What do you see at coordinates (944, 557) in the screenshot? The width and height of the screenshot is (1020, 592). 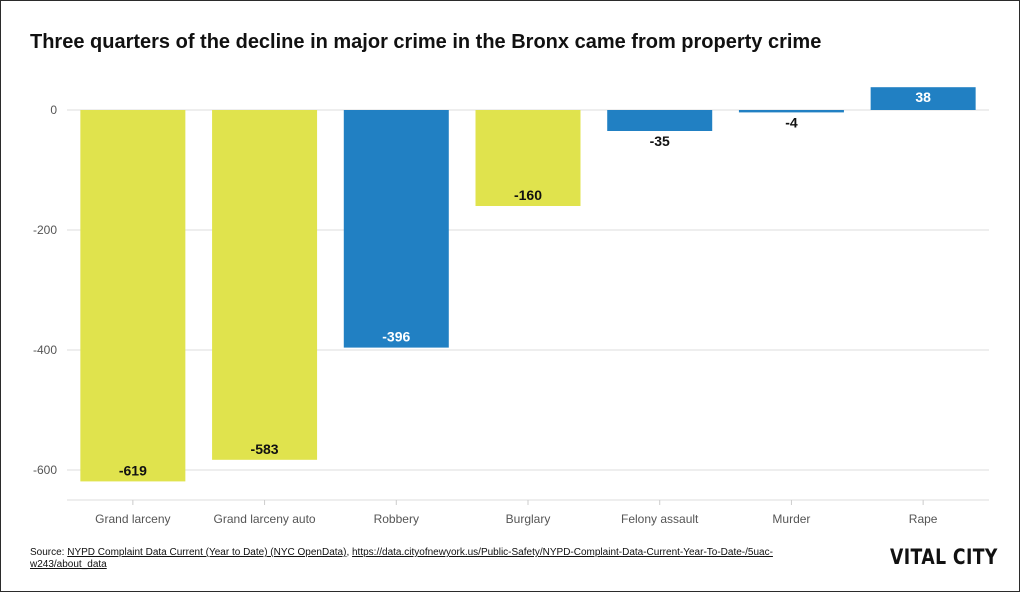 I see `vital-city-logo: VITAL CITY` at bounding box center [944, 557].